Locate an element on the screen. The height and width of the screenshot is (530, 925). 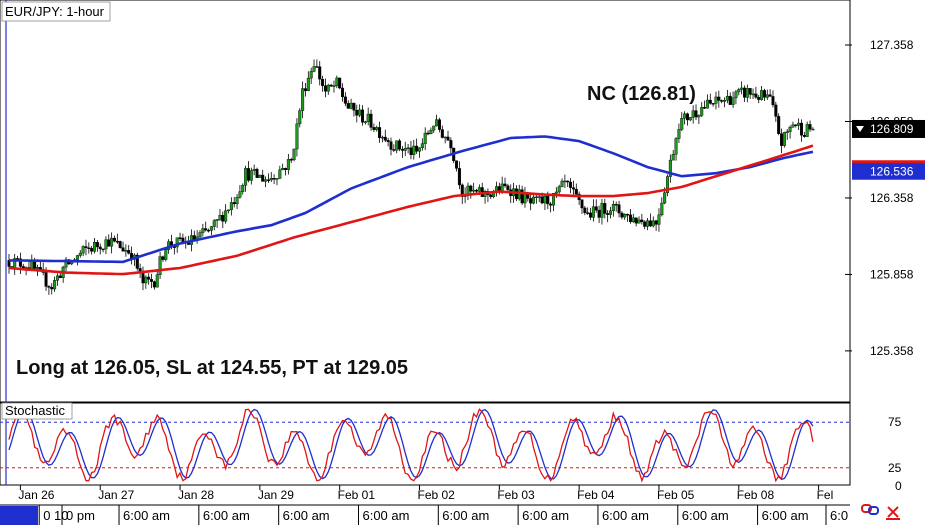
date-tick-label: Feb 08 is located at coordinates (756, 495).